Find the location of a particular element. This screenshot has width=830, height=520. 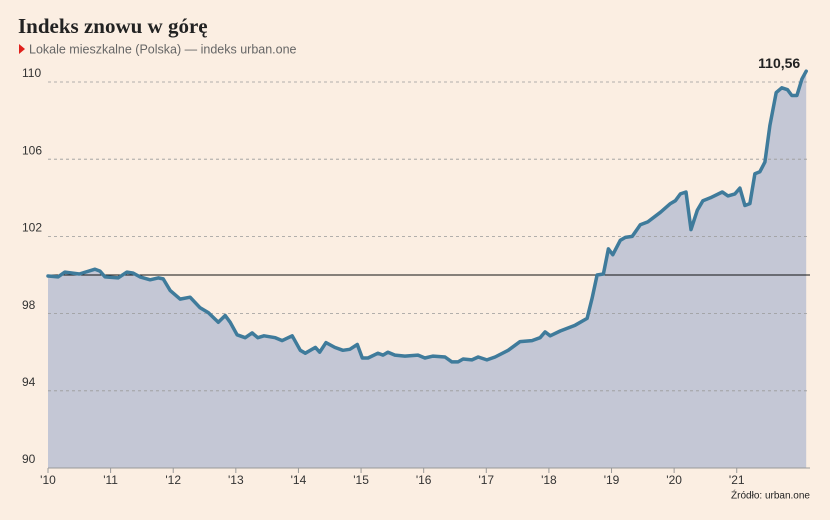

x-tick-label: '21 is located at coordinates (737, 480).